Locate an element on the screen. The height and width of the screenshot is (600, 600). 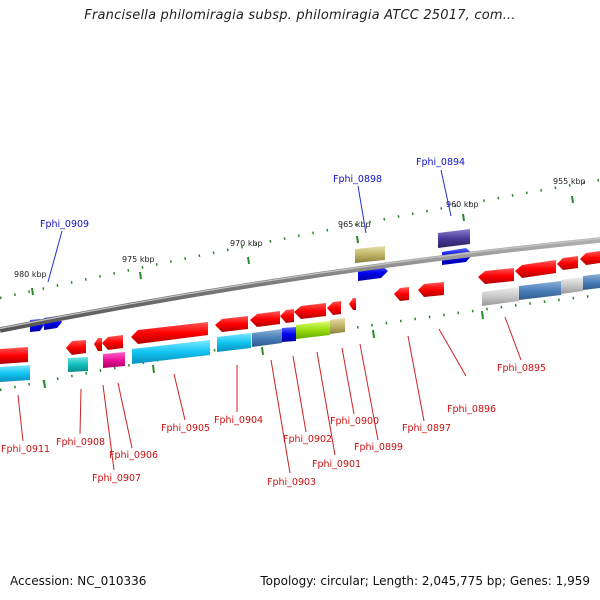
gene-fphi-0901-box is located at coordinates (313, 330).